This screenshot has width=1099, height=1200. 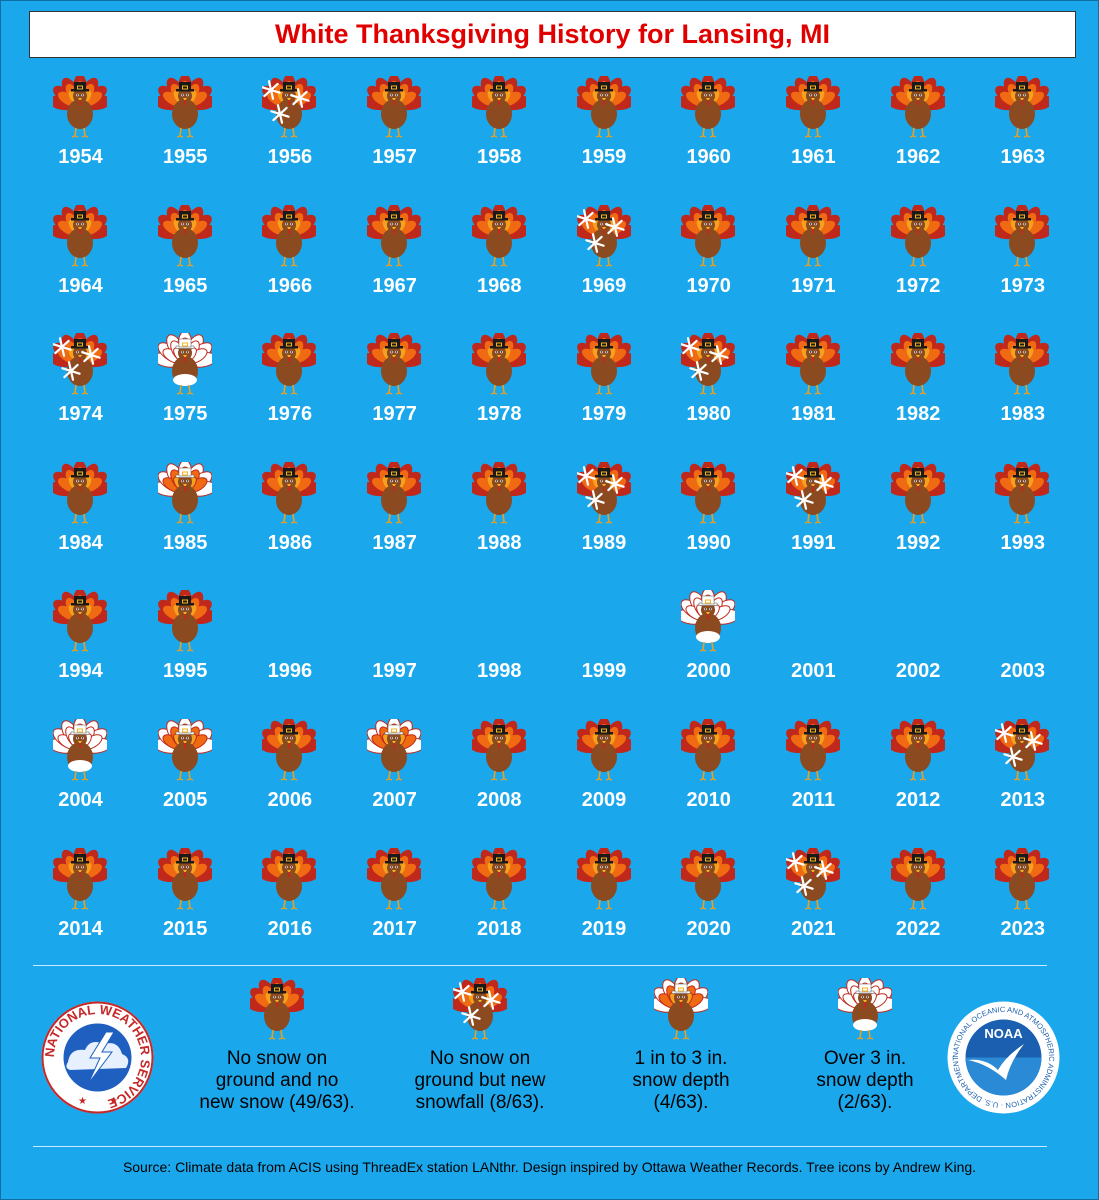 I want to click on year-label: 1973, so click(x=1023, y=285).